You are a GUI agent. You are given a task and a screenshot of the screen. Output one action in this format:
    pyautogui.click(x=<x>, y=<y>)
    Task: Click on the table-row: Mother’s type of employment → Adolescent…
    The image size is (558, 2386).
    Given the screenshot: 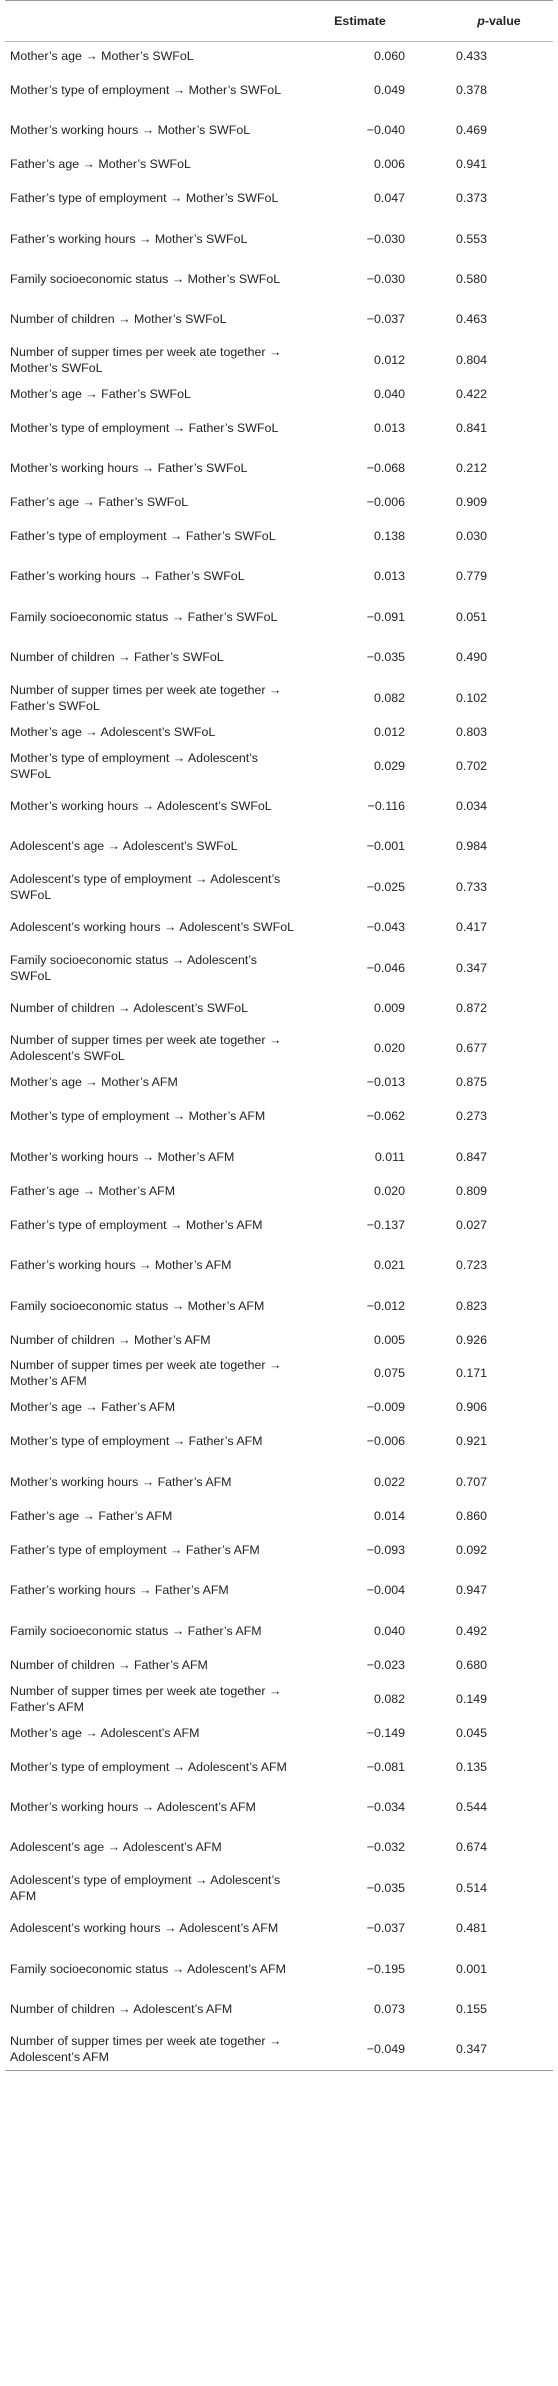 What is the action you would take?
    pyautogui.click(x=279, y=1766)
    